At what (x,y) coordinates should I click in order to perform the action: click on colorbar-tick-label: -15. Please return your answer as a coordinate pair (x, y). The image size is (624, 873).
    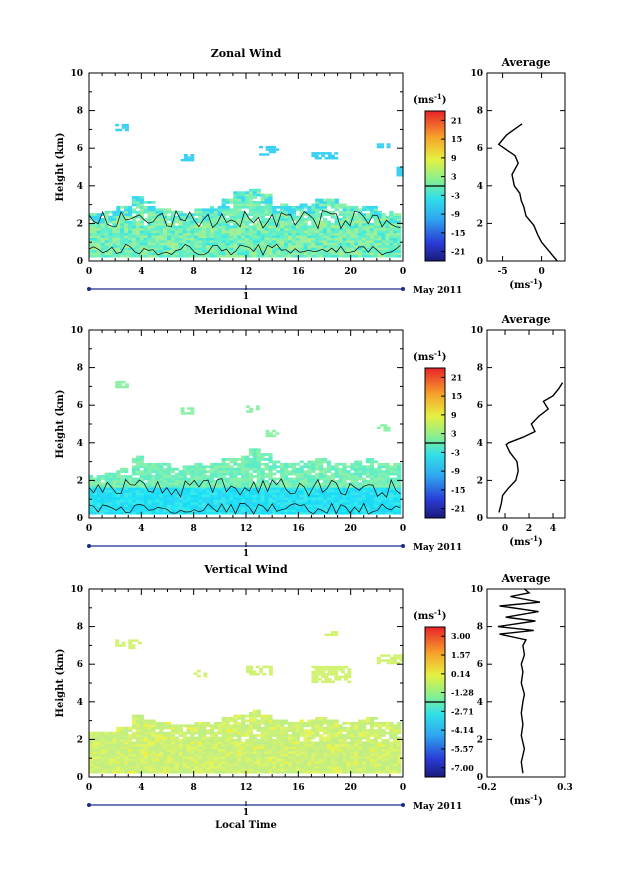
    Looking at the image, I should click on (458, 490).